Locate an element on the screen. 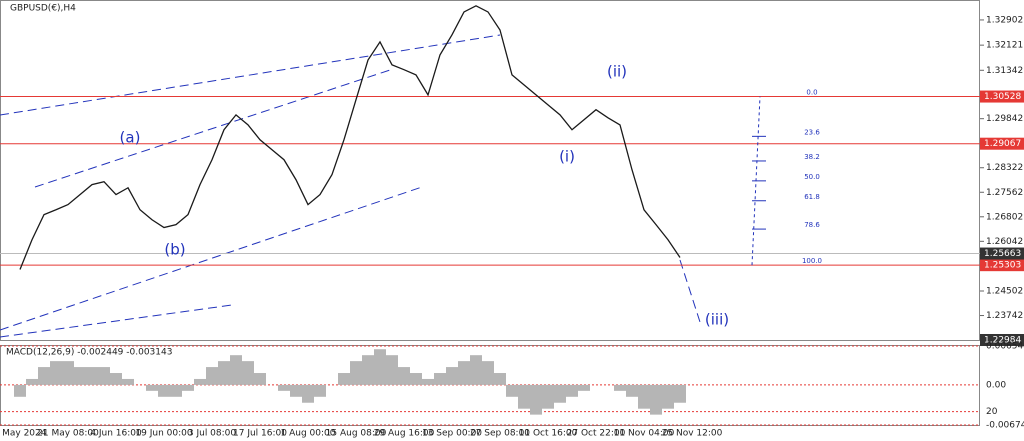 The width and height of the screenshot is (1024, 441). x-tick-label: 25 Nov 12:00 is located at coordinates (692, 434).